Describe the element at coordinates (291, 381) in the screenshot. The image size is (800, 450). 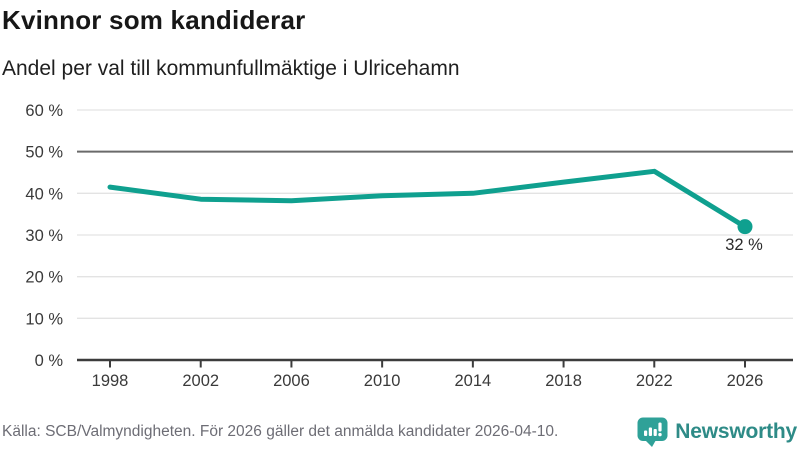
I see `x-tick-label: 2006` at that location.